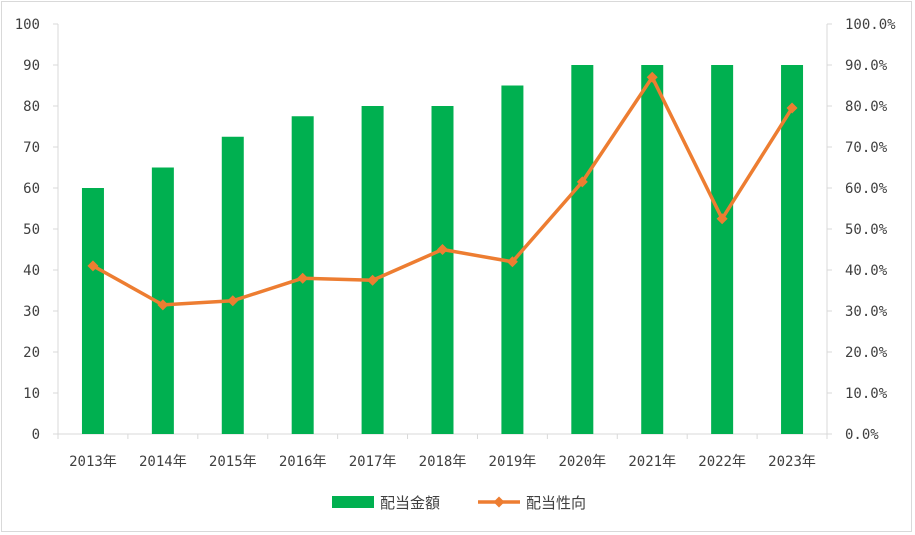 The height and width of the screenshot is (535, 915). I want to click on bar-2021年, so click(652, 249).